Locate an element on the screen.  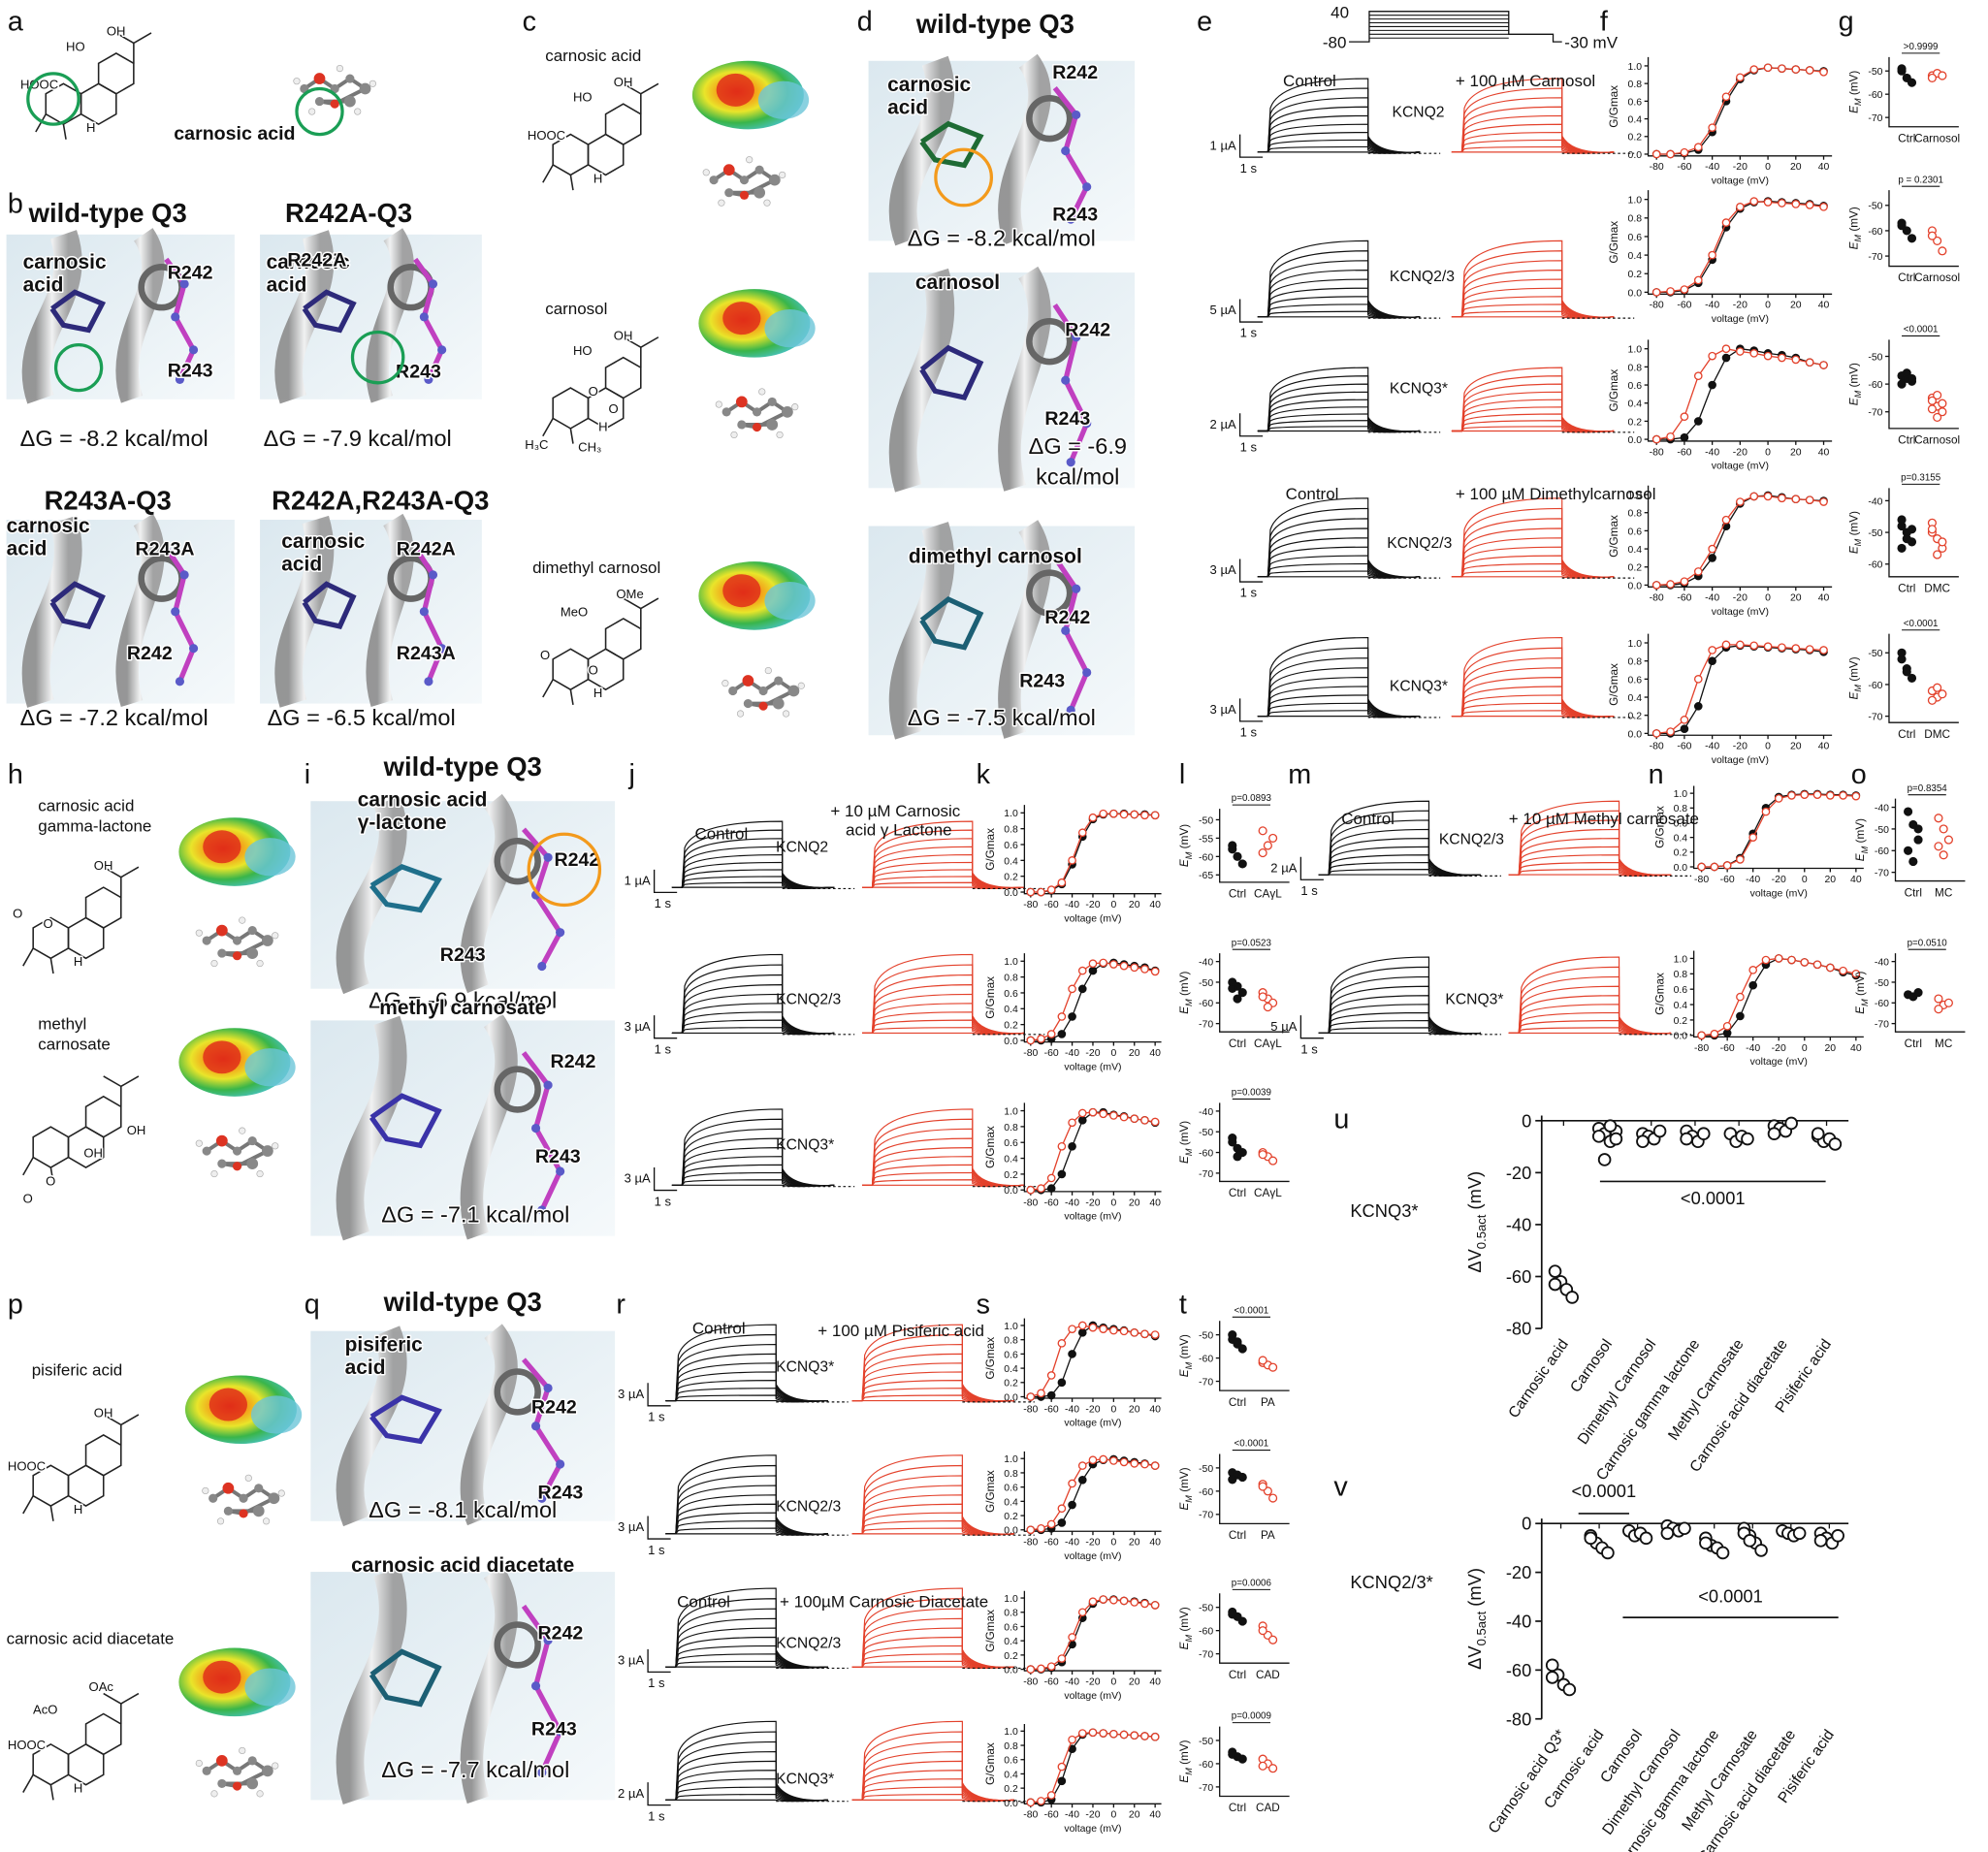
y-axis-label-part: M is located at coordinates (1858, 102).